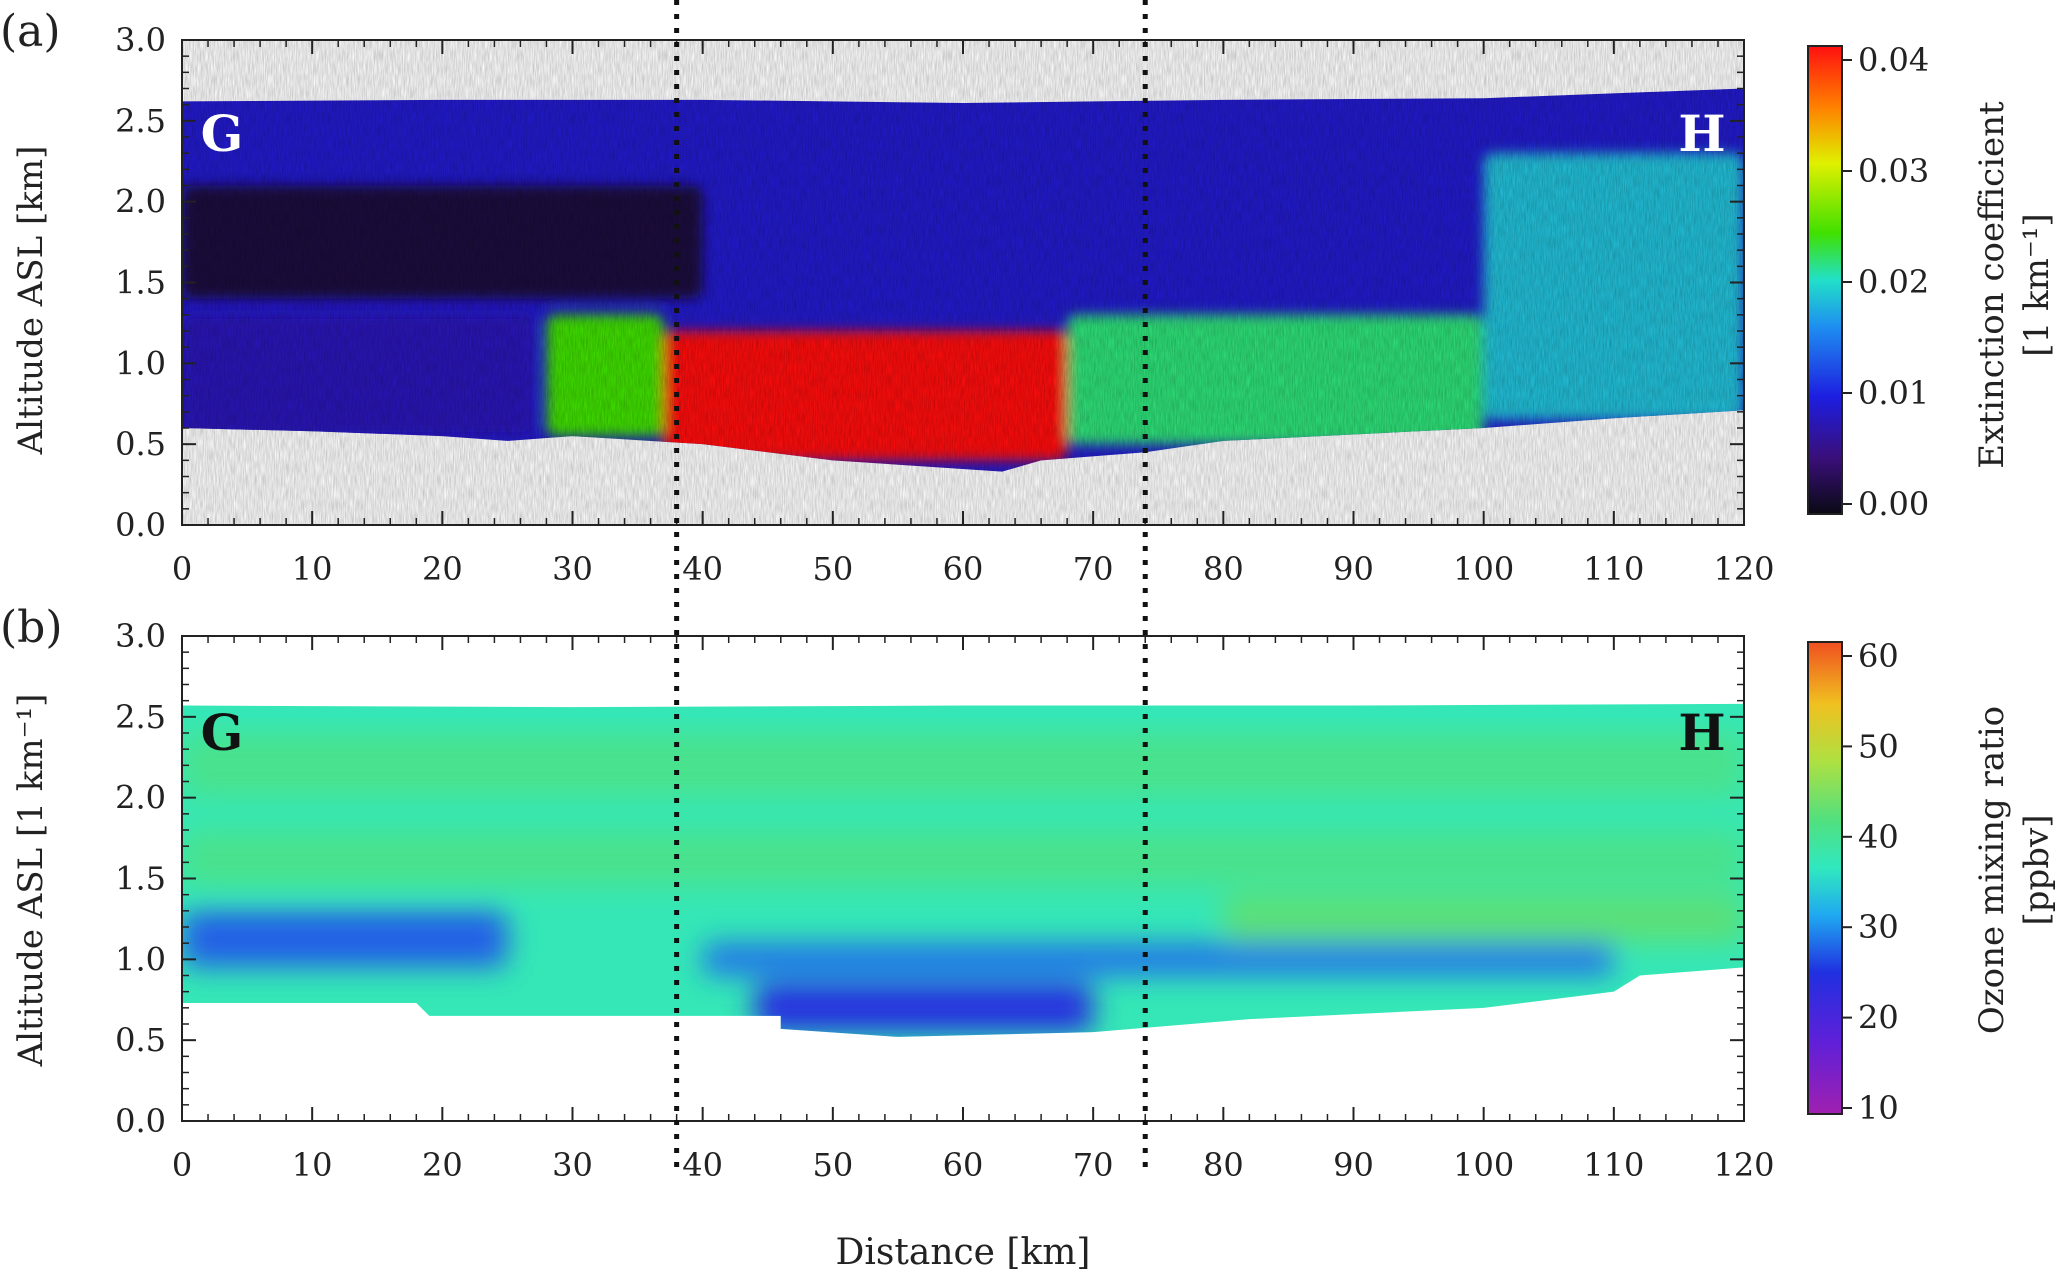 This screenshot has width=2067, height=1275. Describe the element at coordinates (1870, 882) in the screenshot. I see `colorbar-ticks-b: 10 20 30 40 50 60` at that location.